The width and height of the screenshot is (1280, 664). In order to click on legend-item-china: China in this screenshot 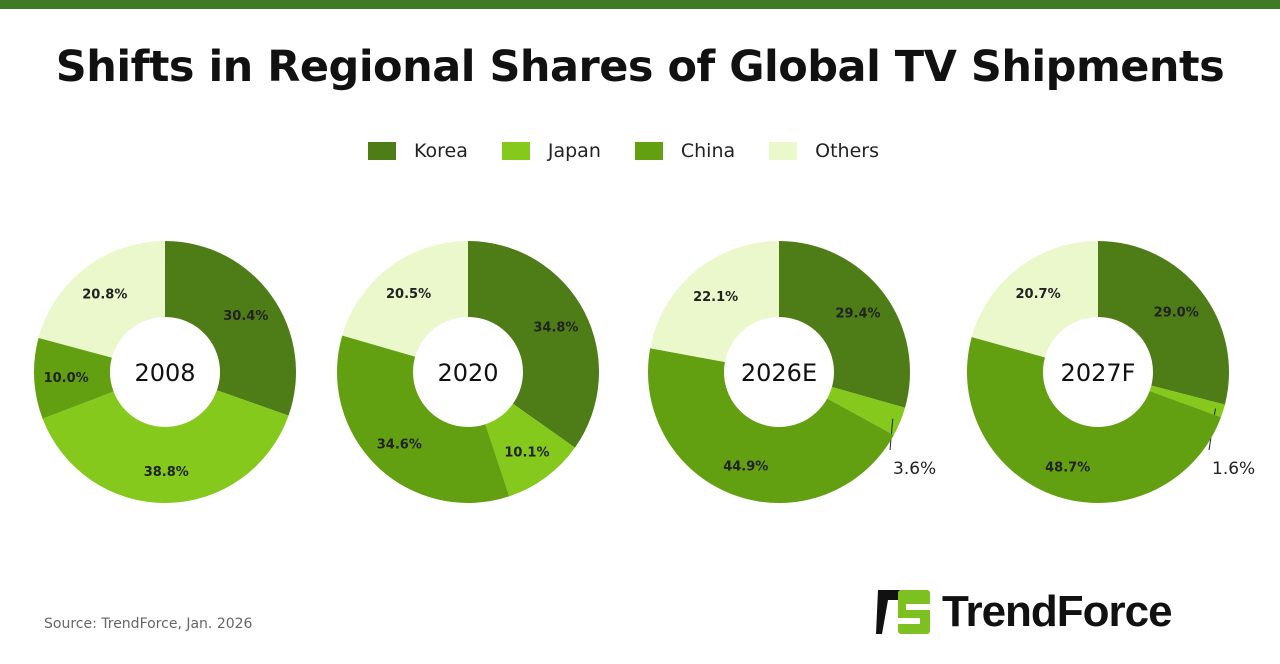, I will do `click(685, 151)`.